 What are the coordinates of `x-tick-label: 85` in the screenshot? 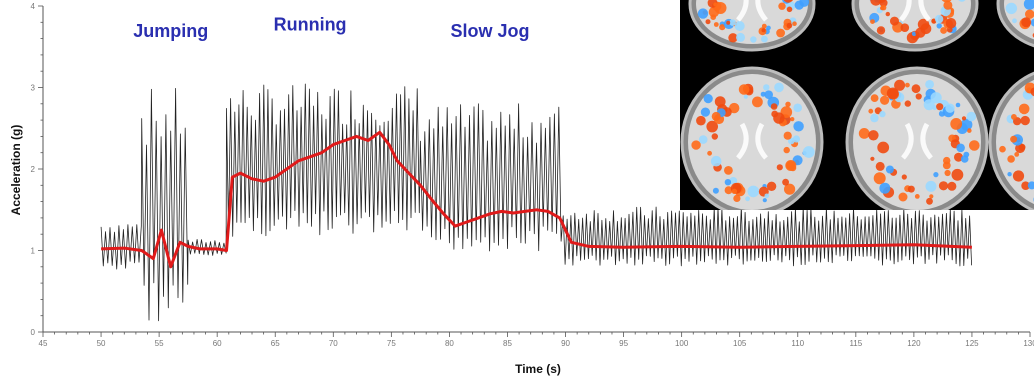 It's located at (507, 343).